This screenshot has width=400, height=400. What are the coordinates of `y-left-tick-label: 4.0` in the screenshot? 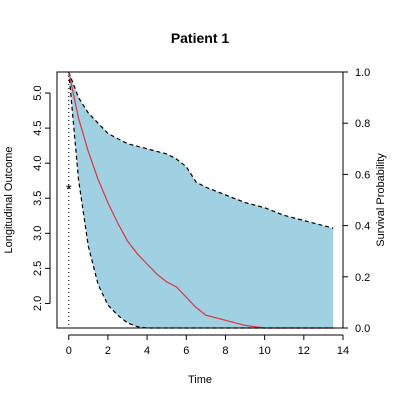 It's located at (38, 163).